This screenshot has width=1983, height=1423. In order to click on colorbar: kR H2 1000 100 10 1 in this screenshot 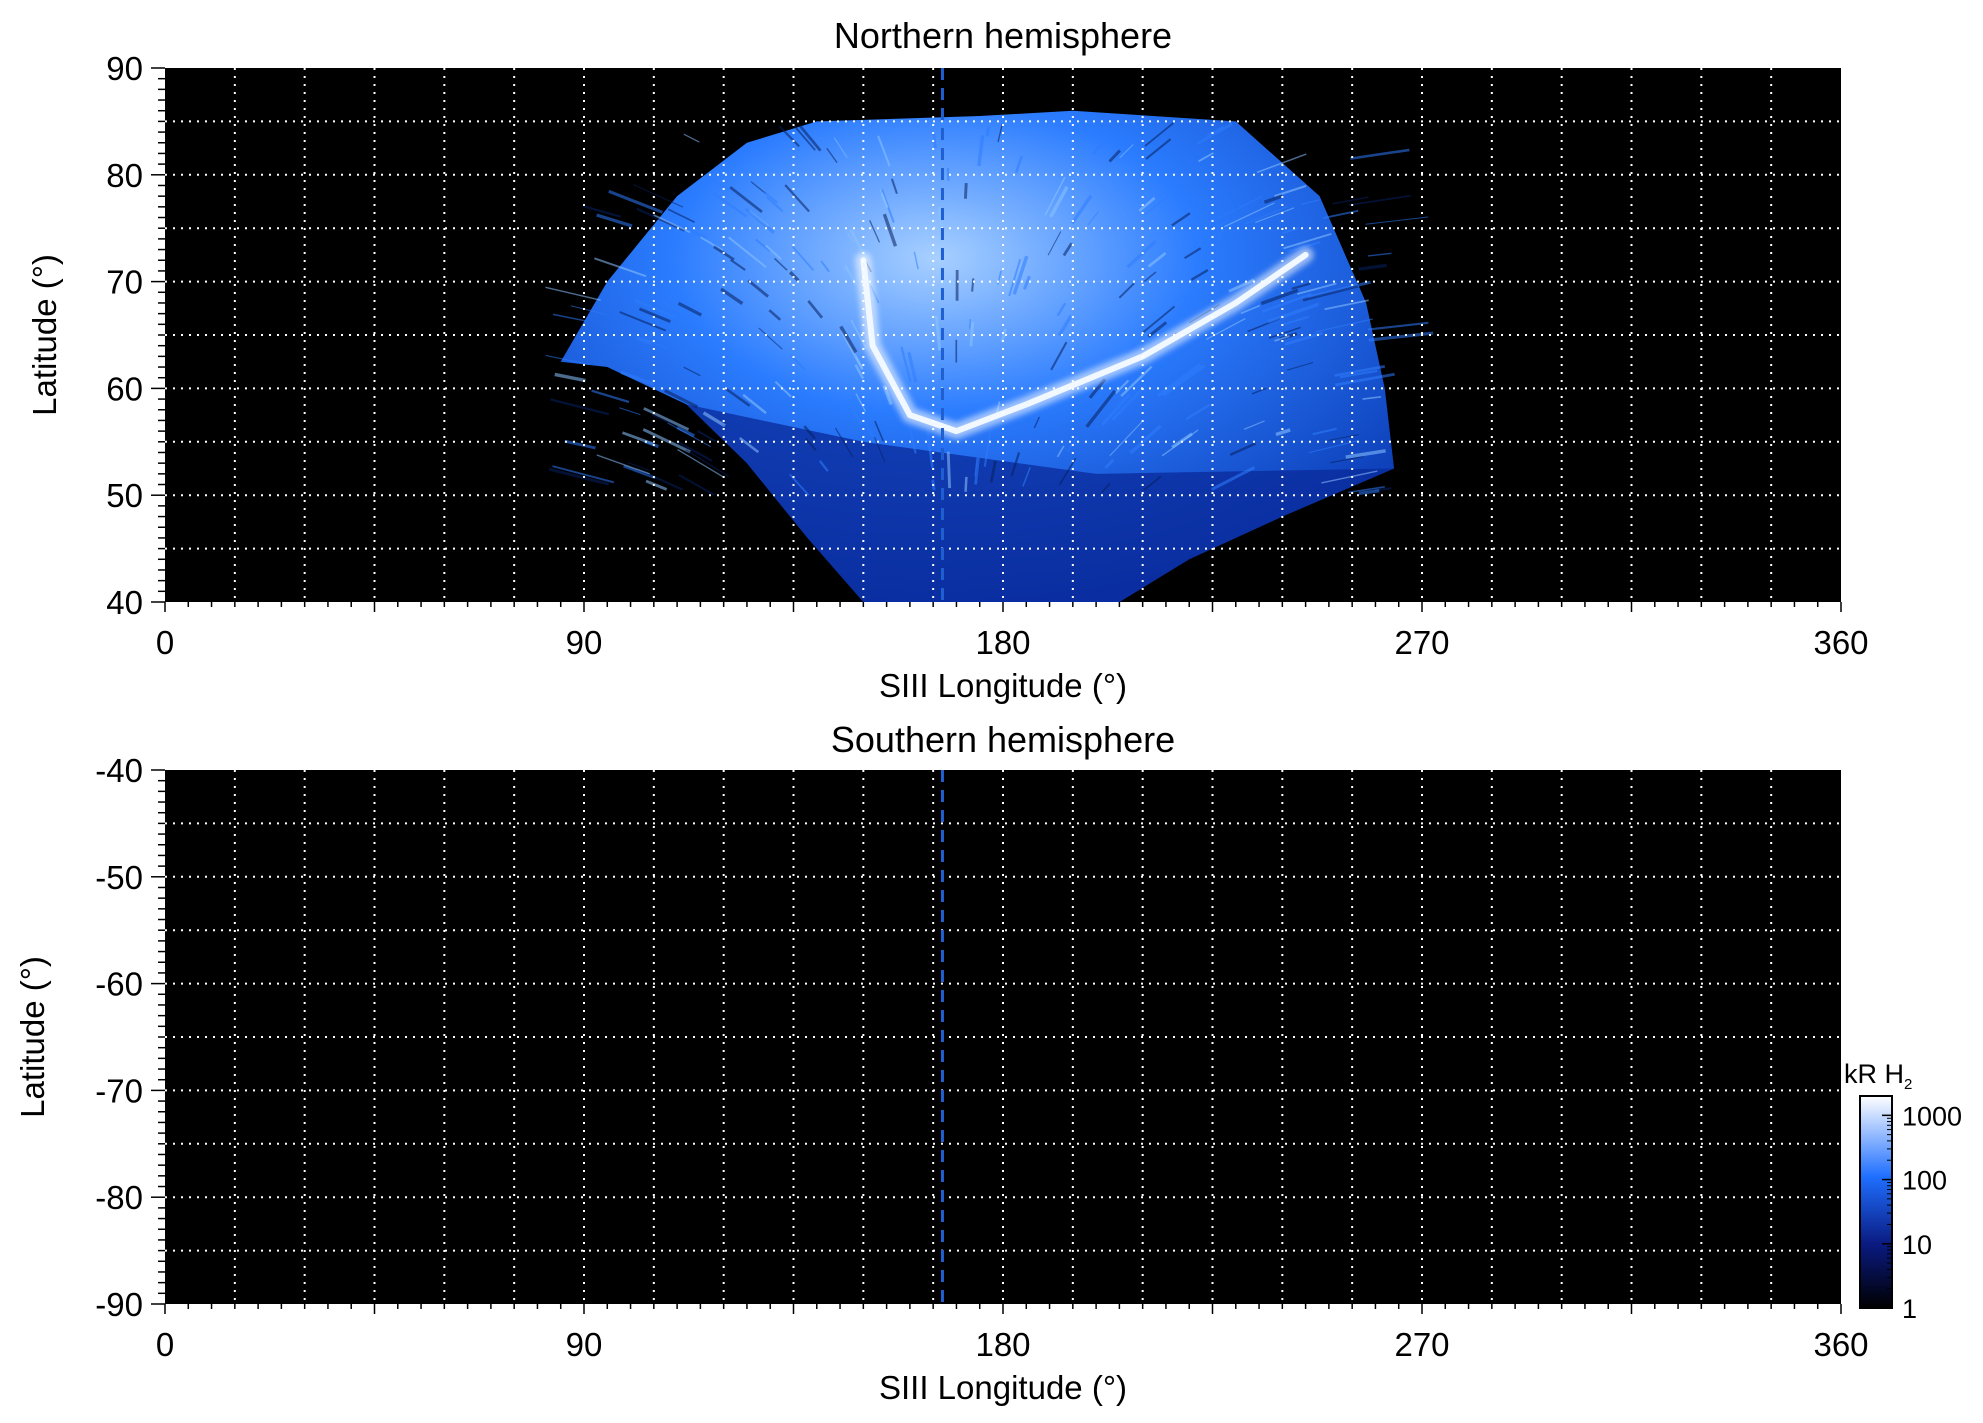, I will do `click(1903, 1191)`.